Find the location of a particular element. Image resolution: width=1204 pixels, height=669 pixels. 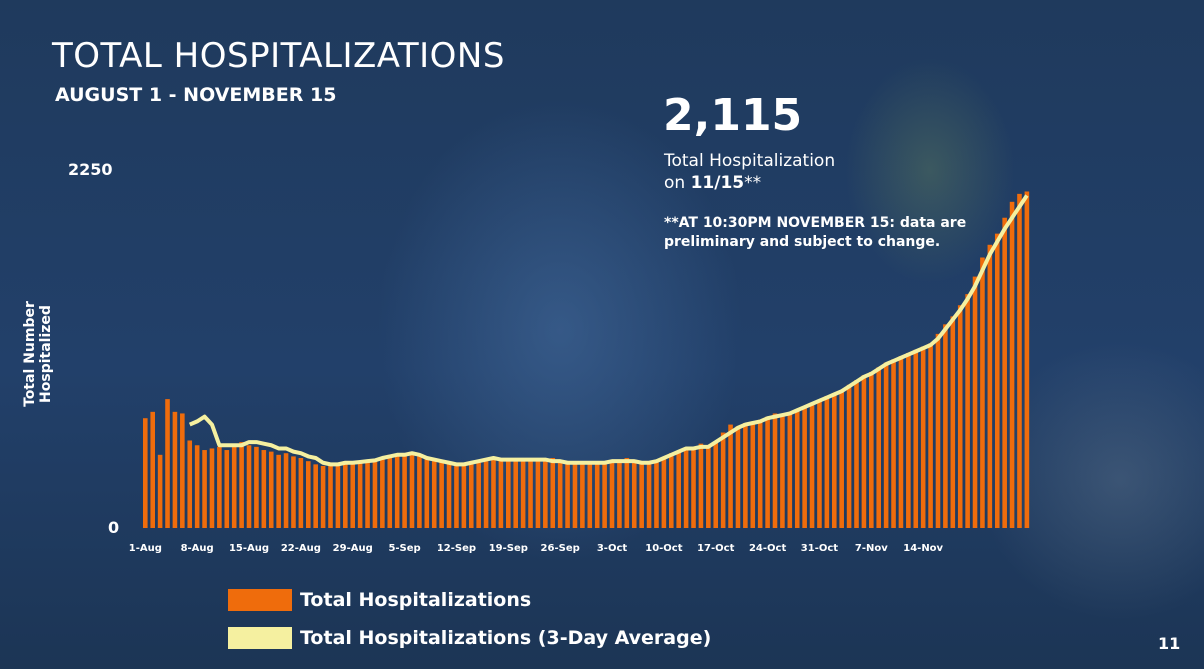

y-tick-max: 2250 is located at coordinates (90, 169).